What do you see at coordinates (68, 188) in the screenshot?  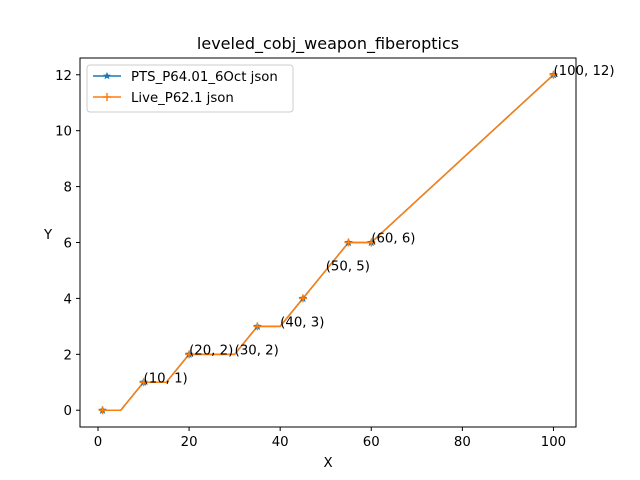 I see `y-tick-label: 8` at bounding box center [68, 188].